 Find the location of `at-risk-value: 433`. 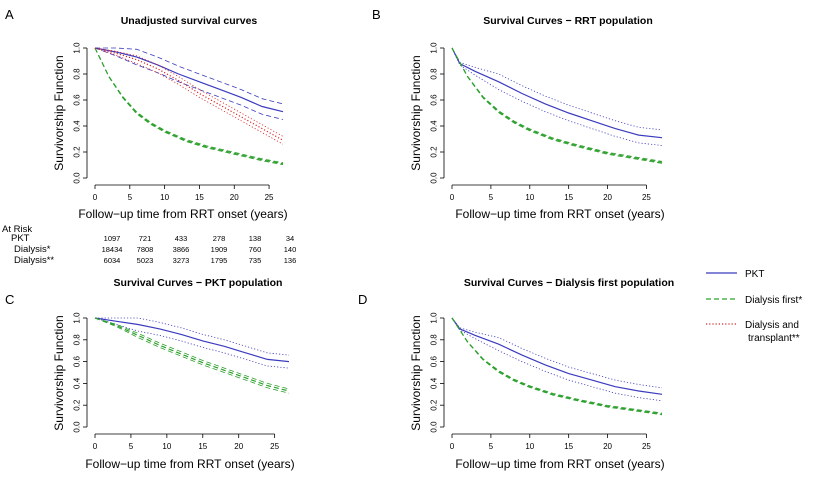

at-risk-value: 433 is located at coordinates (181, 238).